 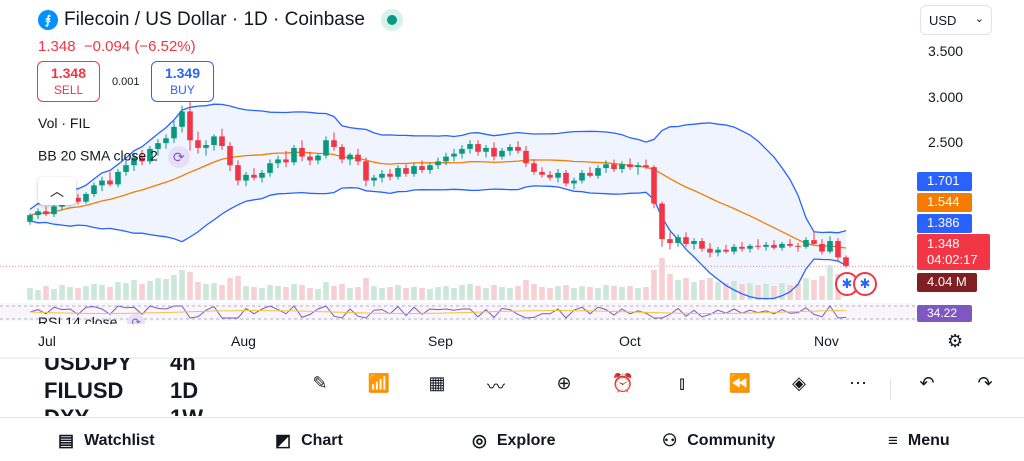 I want to click on symbol-below: DXY, so click(x=66, y=410).